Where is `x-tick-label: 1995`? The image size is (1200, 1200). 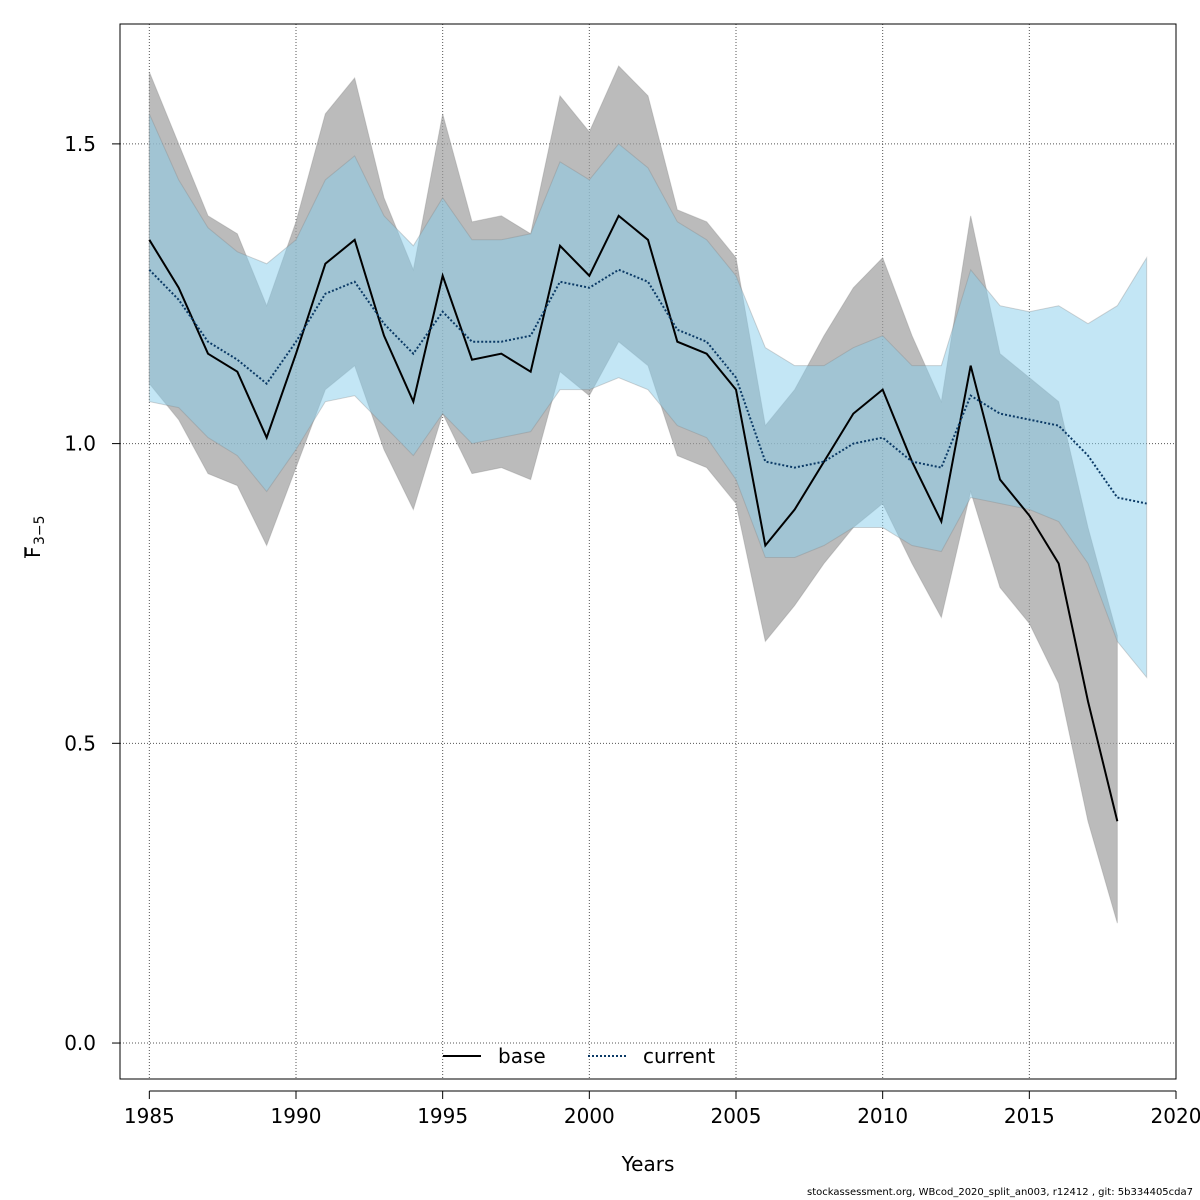
x-tick-label: 1995 is located at coordinates (442, 1116).